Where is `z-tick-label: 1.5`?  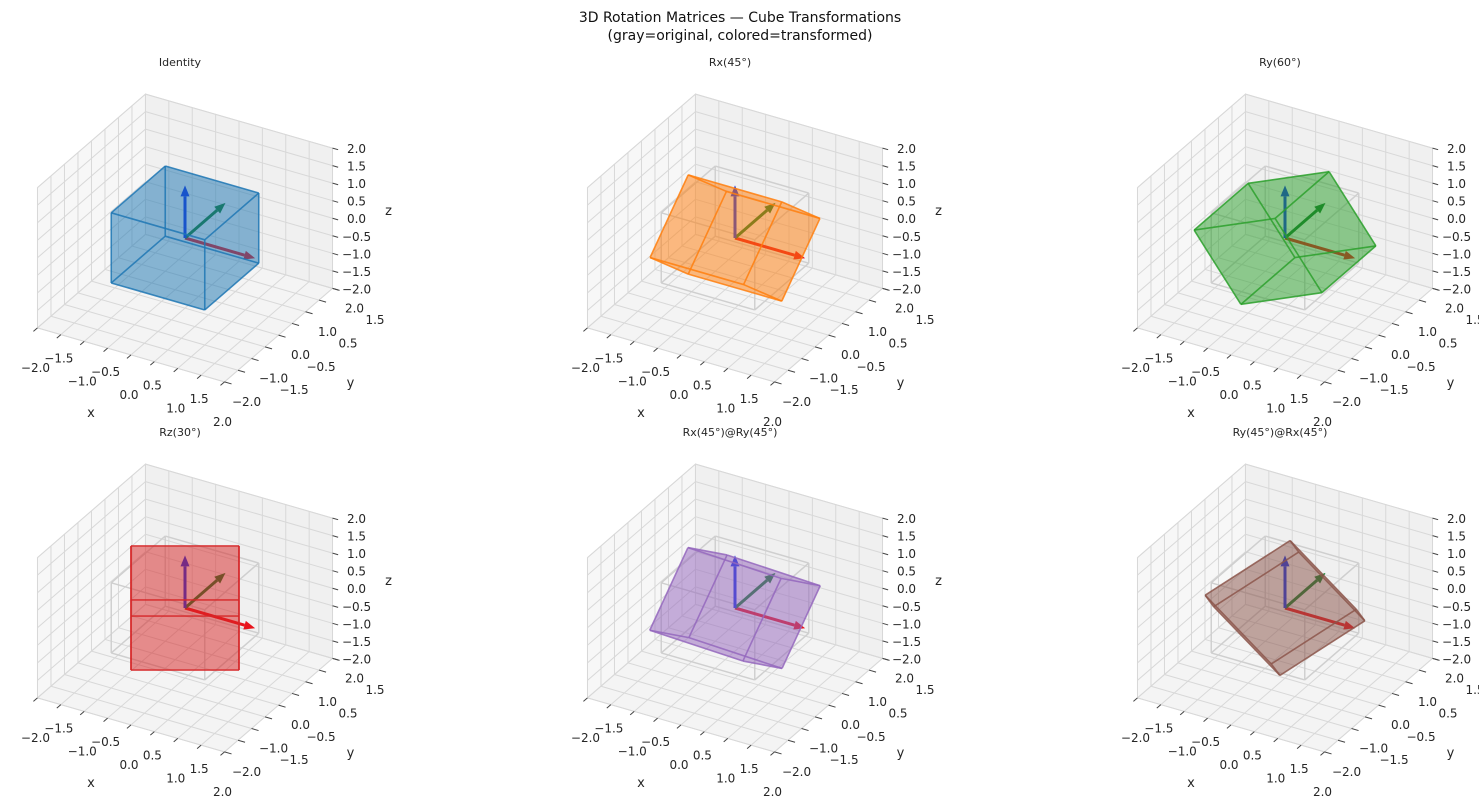
z-tick-label: 1.5 is located at coordinates (356, 167).